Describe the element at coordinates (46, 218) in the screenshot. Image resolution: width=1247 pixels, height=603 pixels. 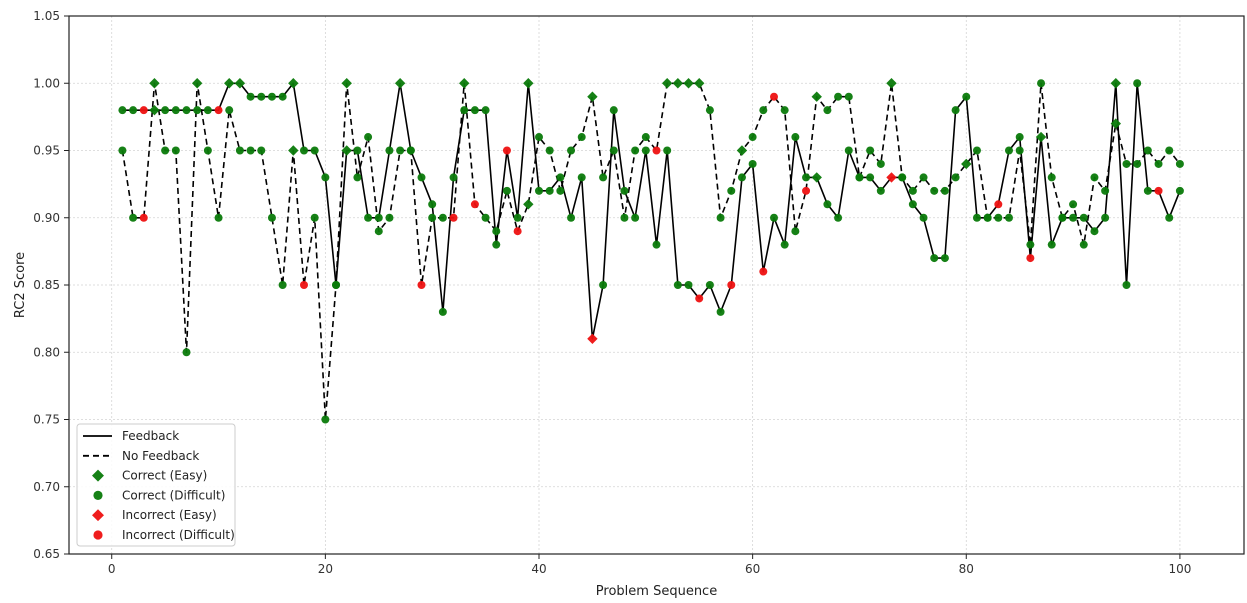
I see `y-tick-label: 0.90` at that location.